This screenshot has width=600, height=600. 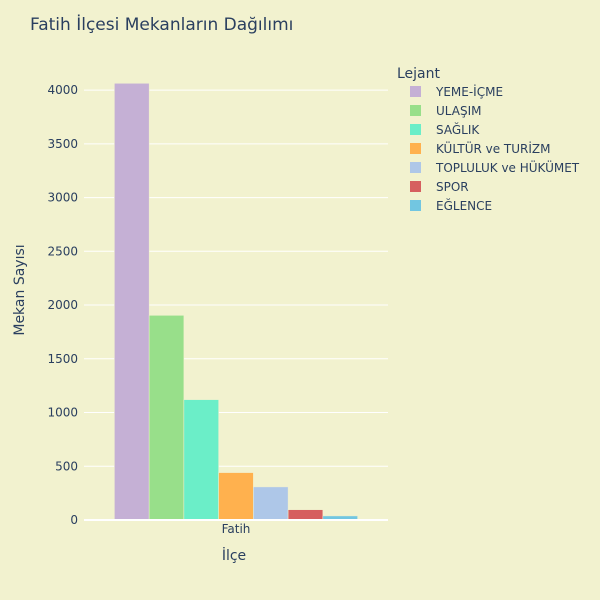 I want to click on y-tick-label: 0, so click(x=74, y=520).